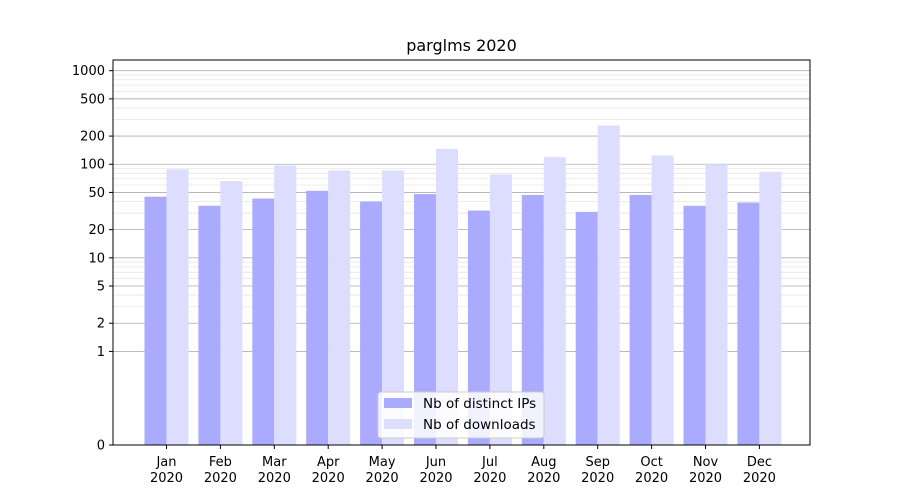  I want to click on x-tick-label: Sep 2020, so click(597, 470).